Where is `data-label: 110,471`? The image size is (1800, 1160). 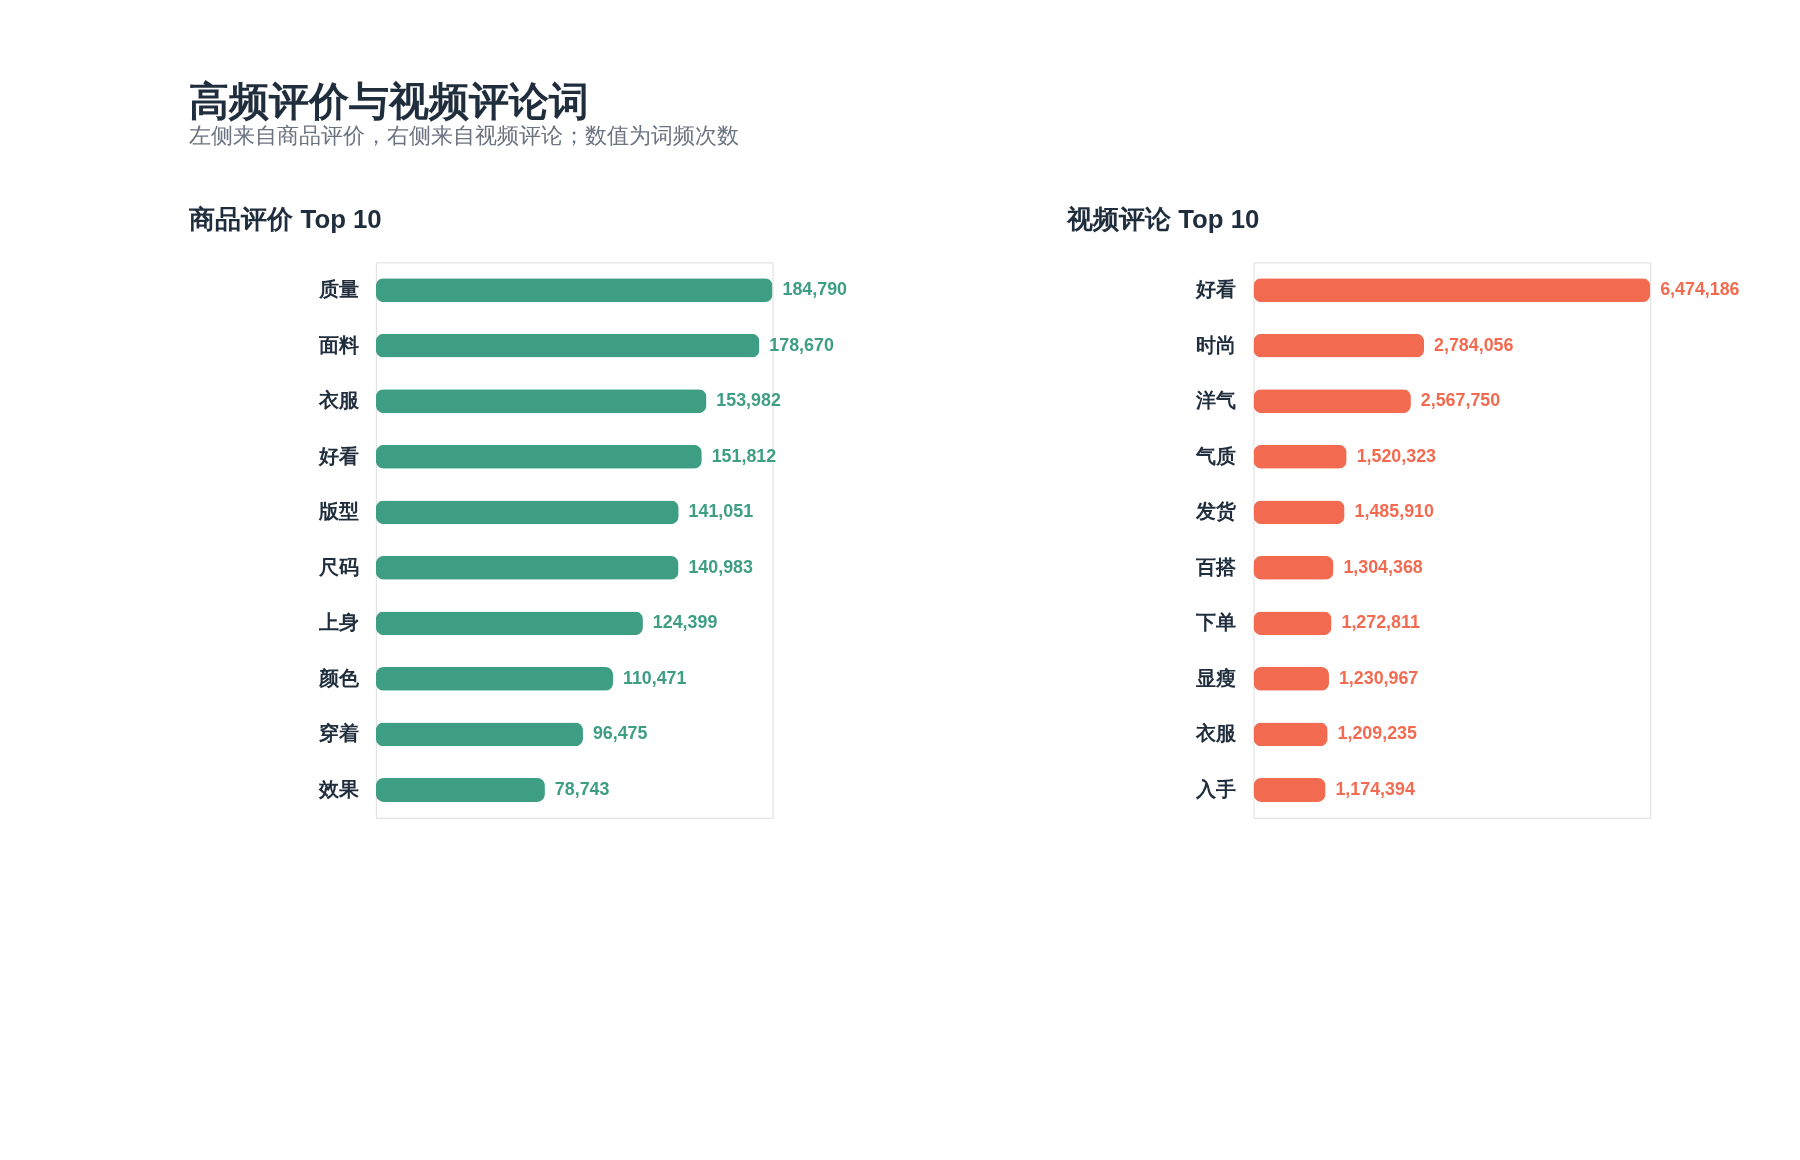 data-label: 110,471 is located at coordinates (654, 677).